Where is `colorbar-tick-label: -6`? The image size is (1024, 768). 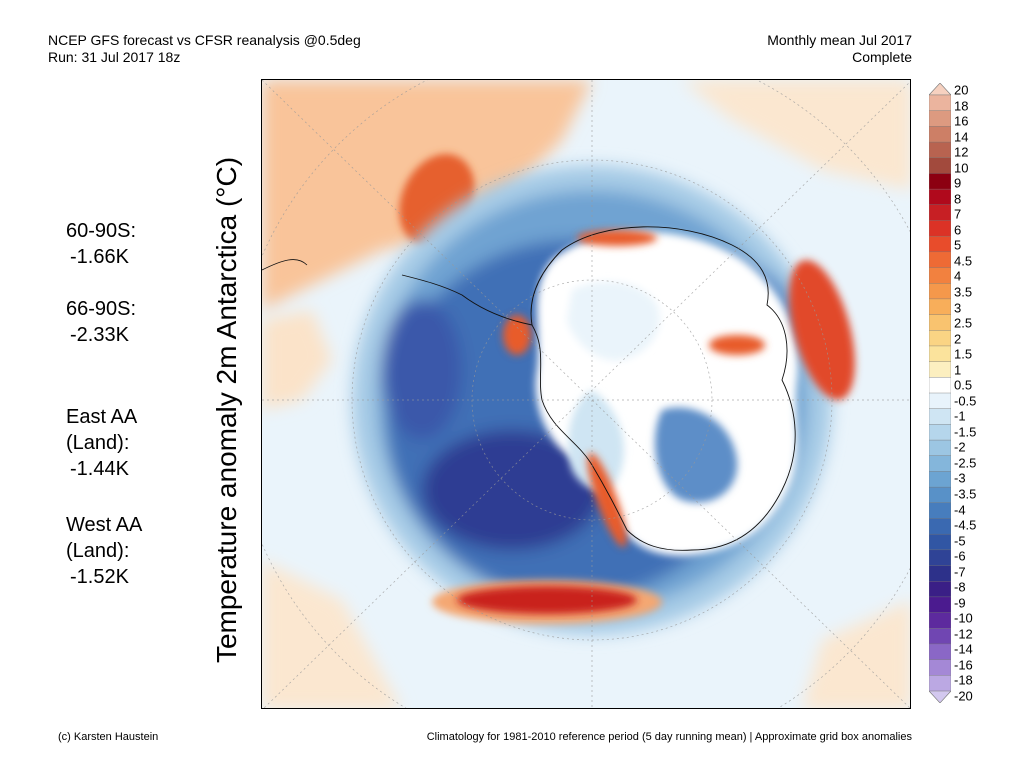 colorbar-tick-label: -6 is located at coordinates (960, 556).